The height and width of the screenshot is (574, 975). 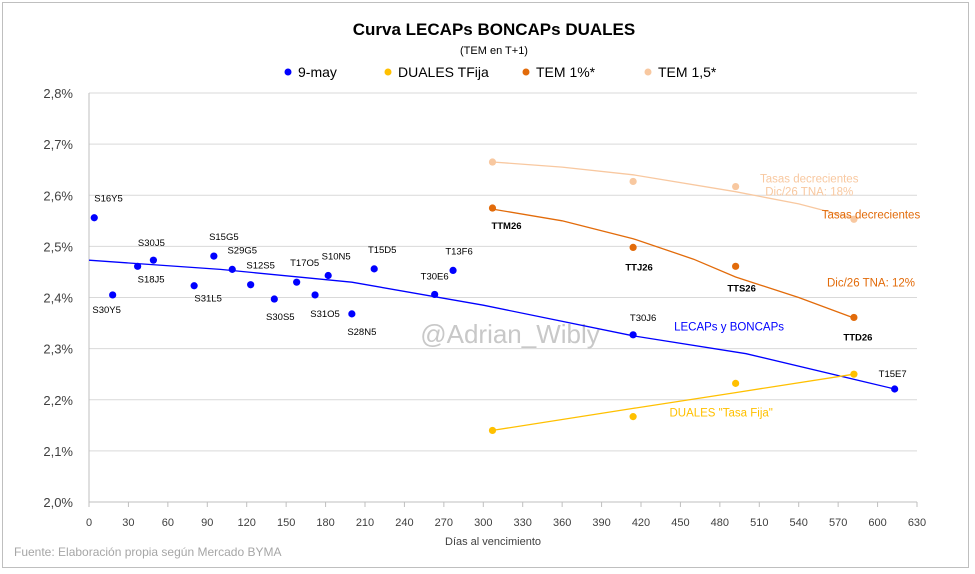 I want to click on watermark: @Adrian_Wibly, so click(x=510, y=334).